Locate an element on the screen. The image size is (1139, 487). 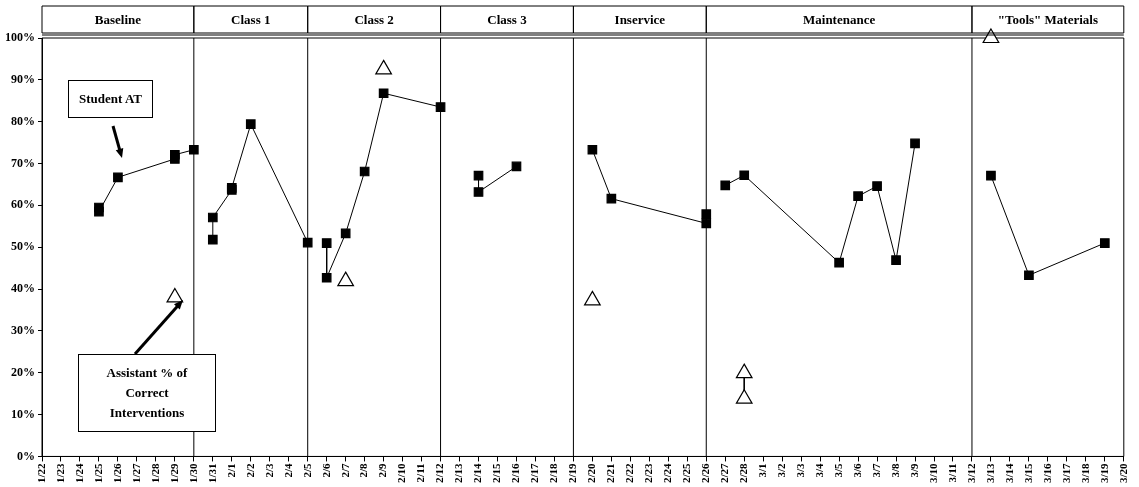
y-tick-label: 80% is located at coordinates (23, 120).